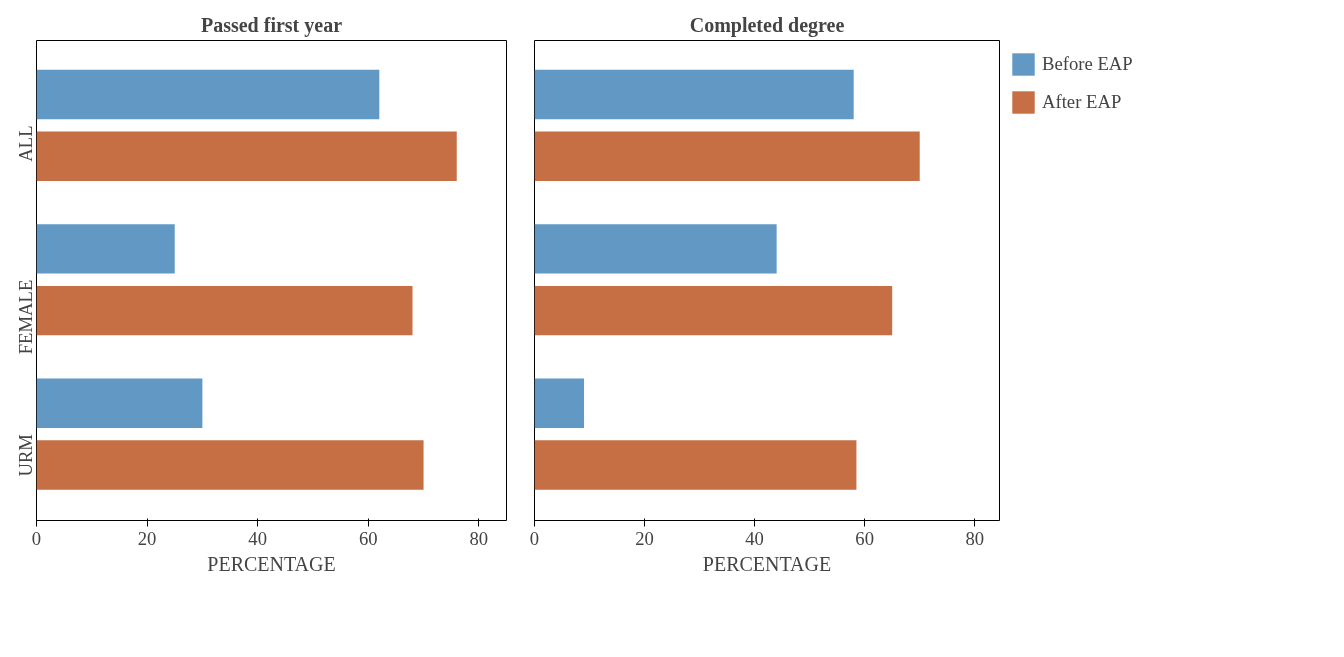 The width and height of the screenshot is (1344, 657). Describe the element at coordinates (25, 317) in the screenshot. I see `y-tick-label: FEMALE` at that location.